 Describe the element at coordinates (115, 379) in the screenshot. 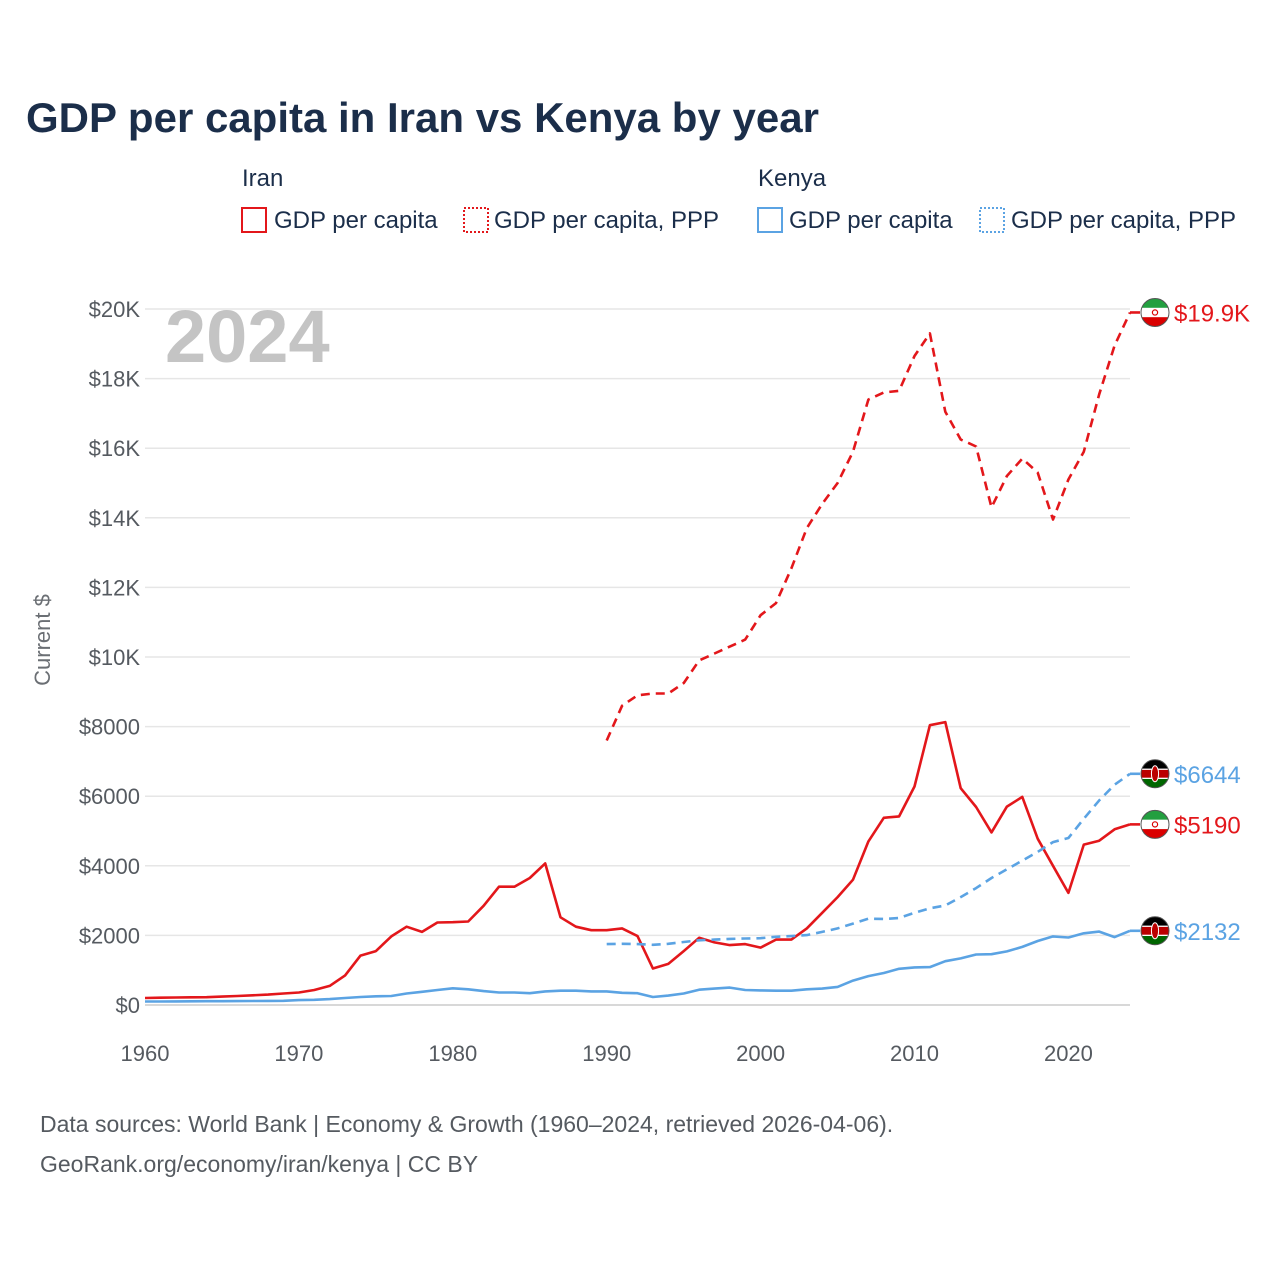

I see `y-tick-label: $18K` at that location.